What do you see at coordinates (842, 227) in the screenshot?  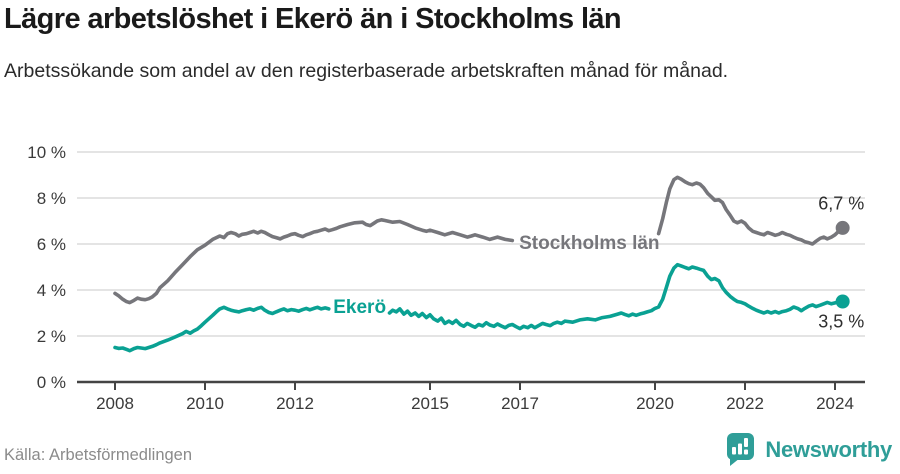 I see `series-end-dot-stockholm` at bounding box center [842, 227].